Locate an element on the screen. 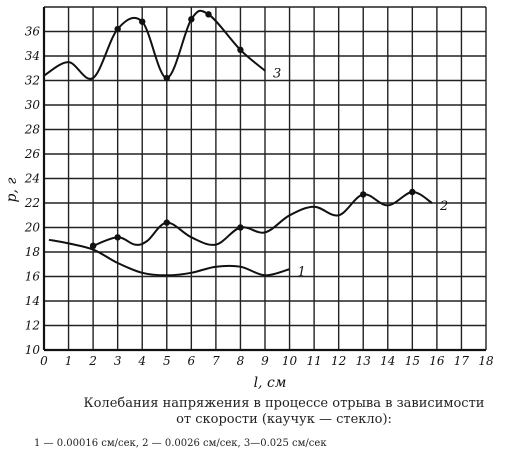 This screenshot has height=456, width=506. y-tick-label: 22 is located at coordinates (32, 203).